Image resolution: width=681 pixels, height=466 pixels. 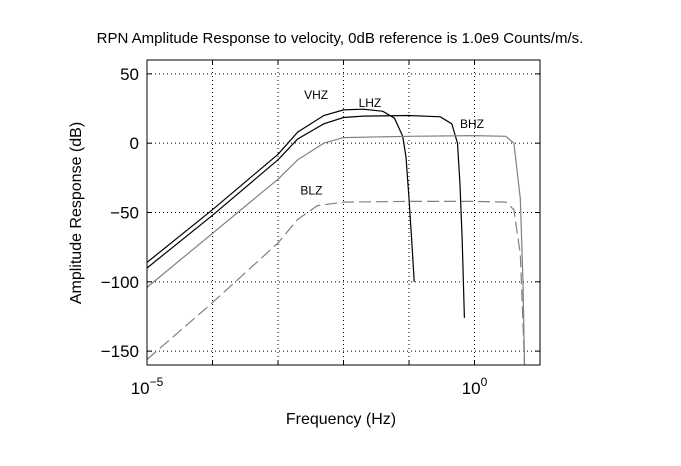 What do you see at coordinates (120, 282) in the screenshot?
I see `y-tick-label: −100` at bounding box center [120, 282].